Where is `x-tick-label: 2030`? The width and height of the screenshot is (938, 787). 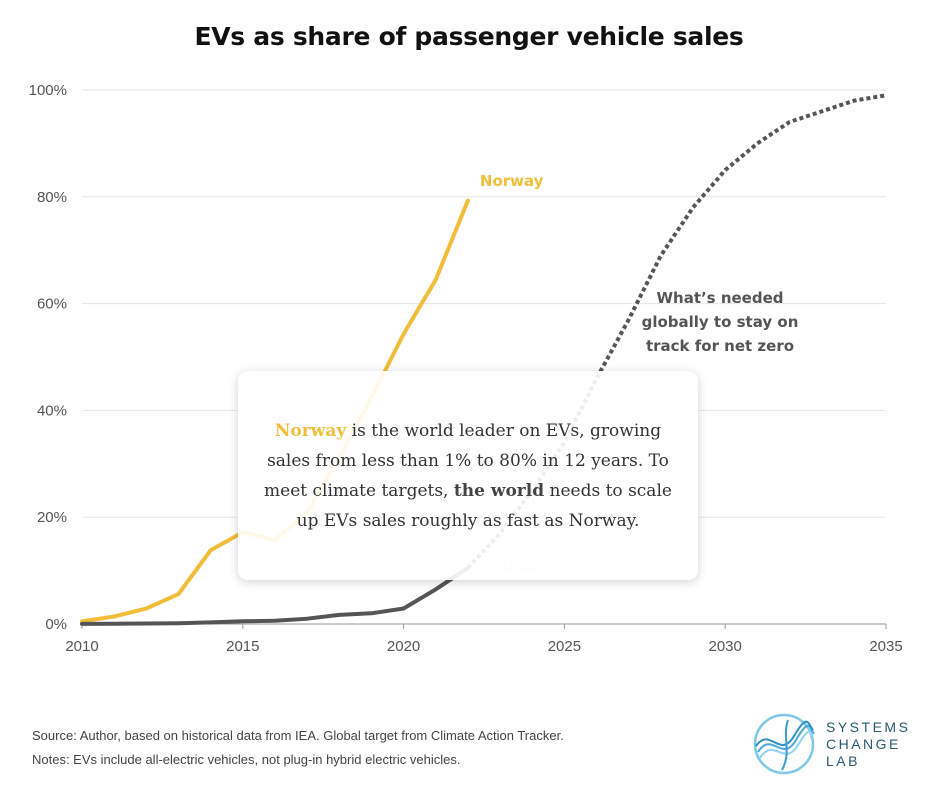 x-tick-label: 2030 is located at coordinates (725, 646).